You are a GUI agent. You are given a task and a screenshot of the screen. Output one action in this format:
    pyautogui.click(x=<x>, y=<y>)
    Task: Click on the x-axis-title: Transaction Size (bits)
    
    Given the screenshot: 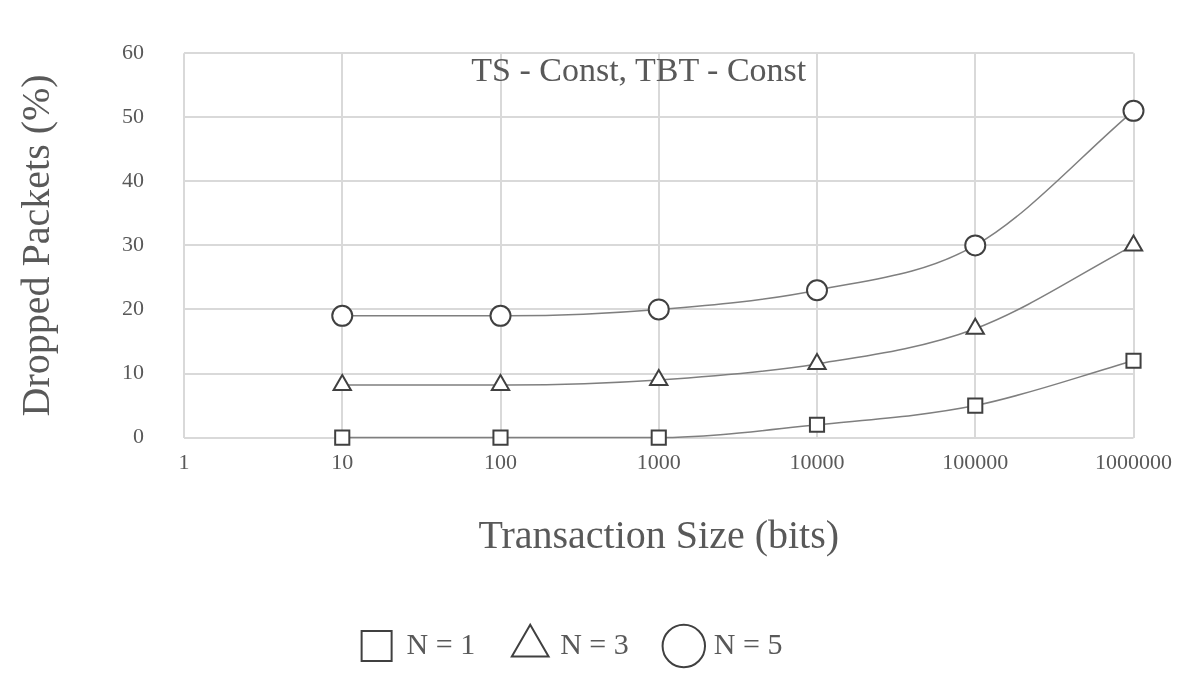 What is the action you would take?
    pyautogui.click(x=659, y=534)
    